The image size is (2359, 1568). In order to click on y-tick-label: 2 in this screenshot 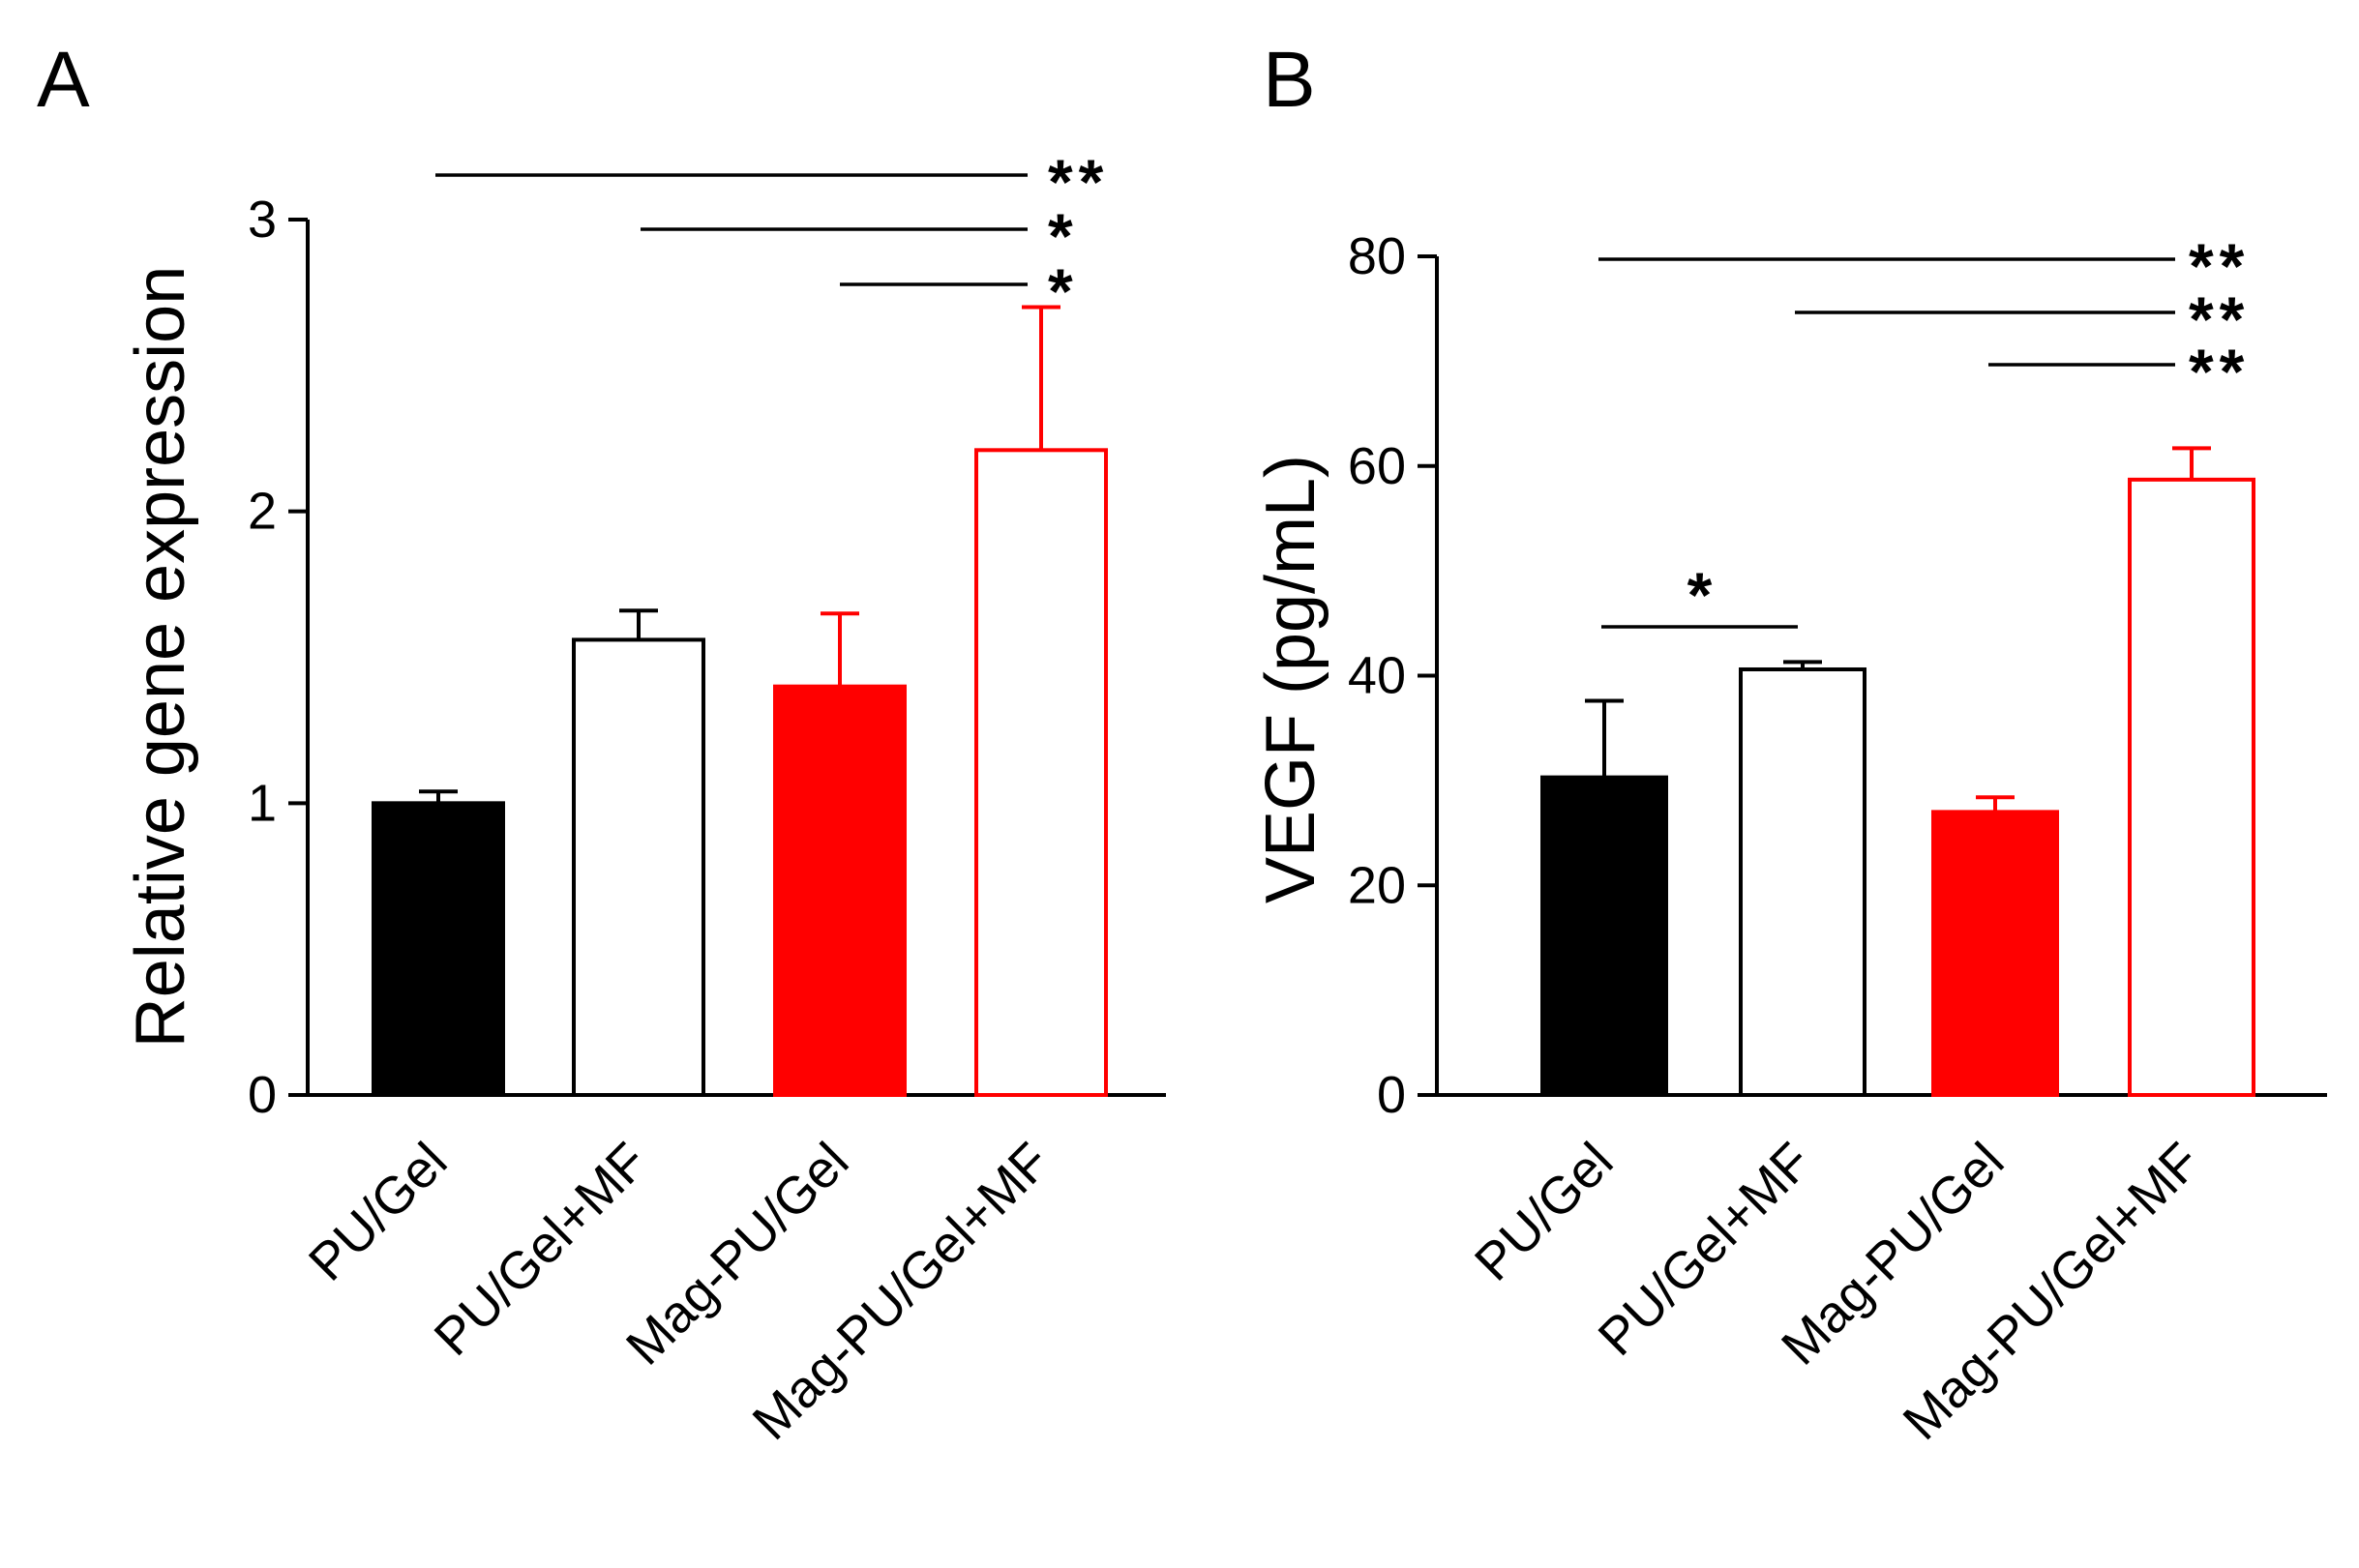, I will do `click(262, 512)`.